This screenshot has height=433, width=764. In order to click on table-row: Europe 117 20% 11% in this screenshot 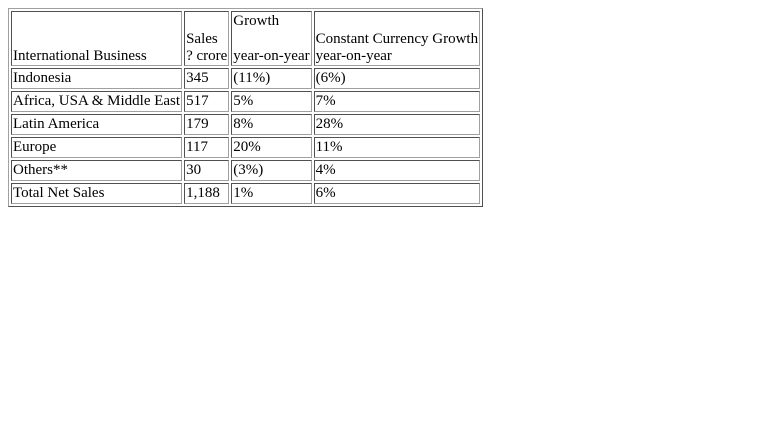, I will do `click(246, 147)`.